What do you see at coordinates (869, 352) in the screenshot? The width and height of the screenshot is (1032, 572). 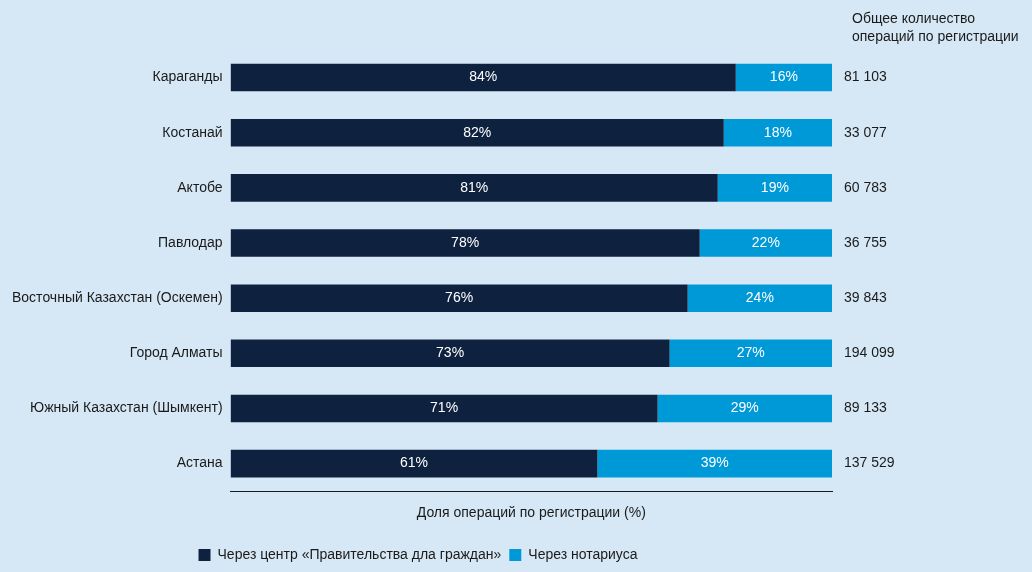 I see `text: 194 099` at bounding box center [869, 352].